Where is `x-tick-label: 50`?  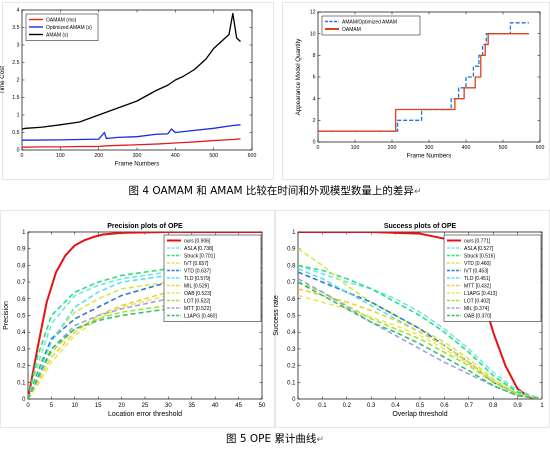 x-tick-label: 50 is located at coordinates (262, 406).